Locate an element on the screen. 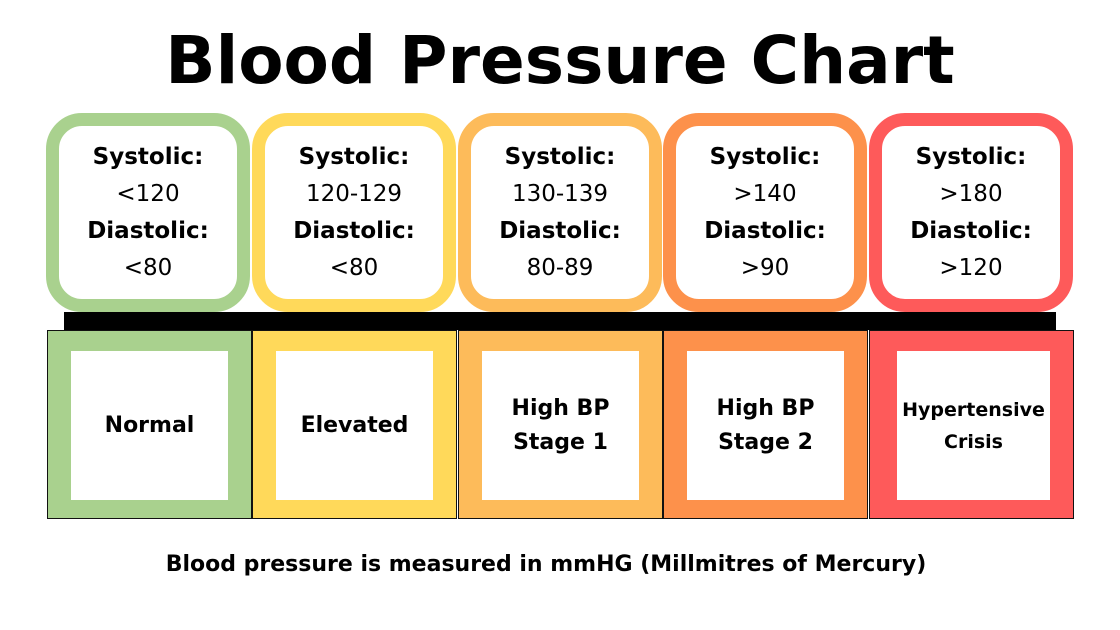 This screenshot has height=630, width=1120. category-box-stage1: High BP Stage 1 is located at coordinates (560, 424).